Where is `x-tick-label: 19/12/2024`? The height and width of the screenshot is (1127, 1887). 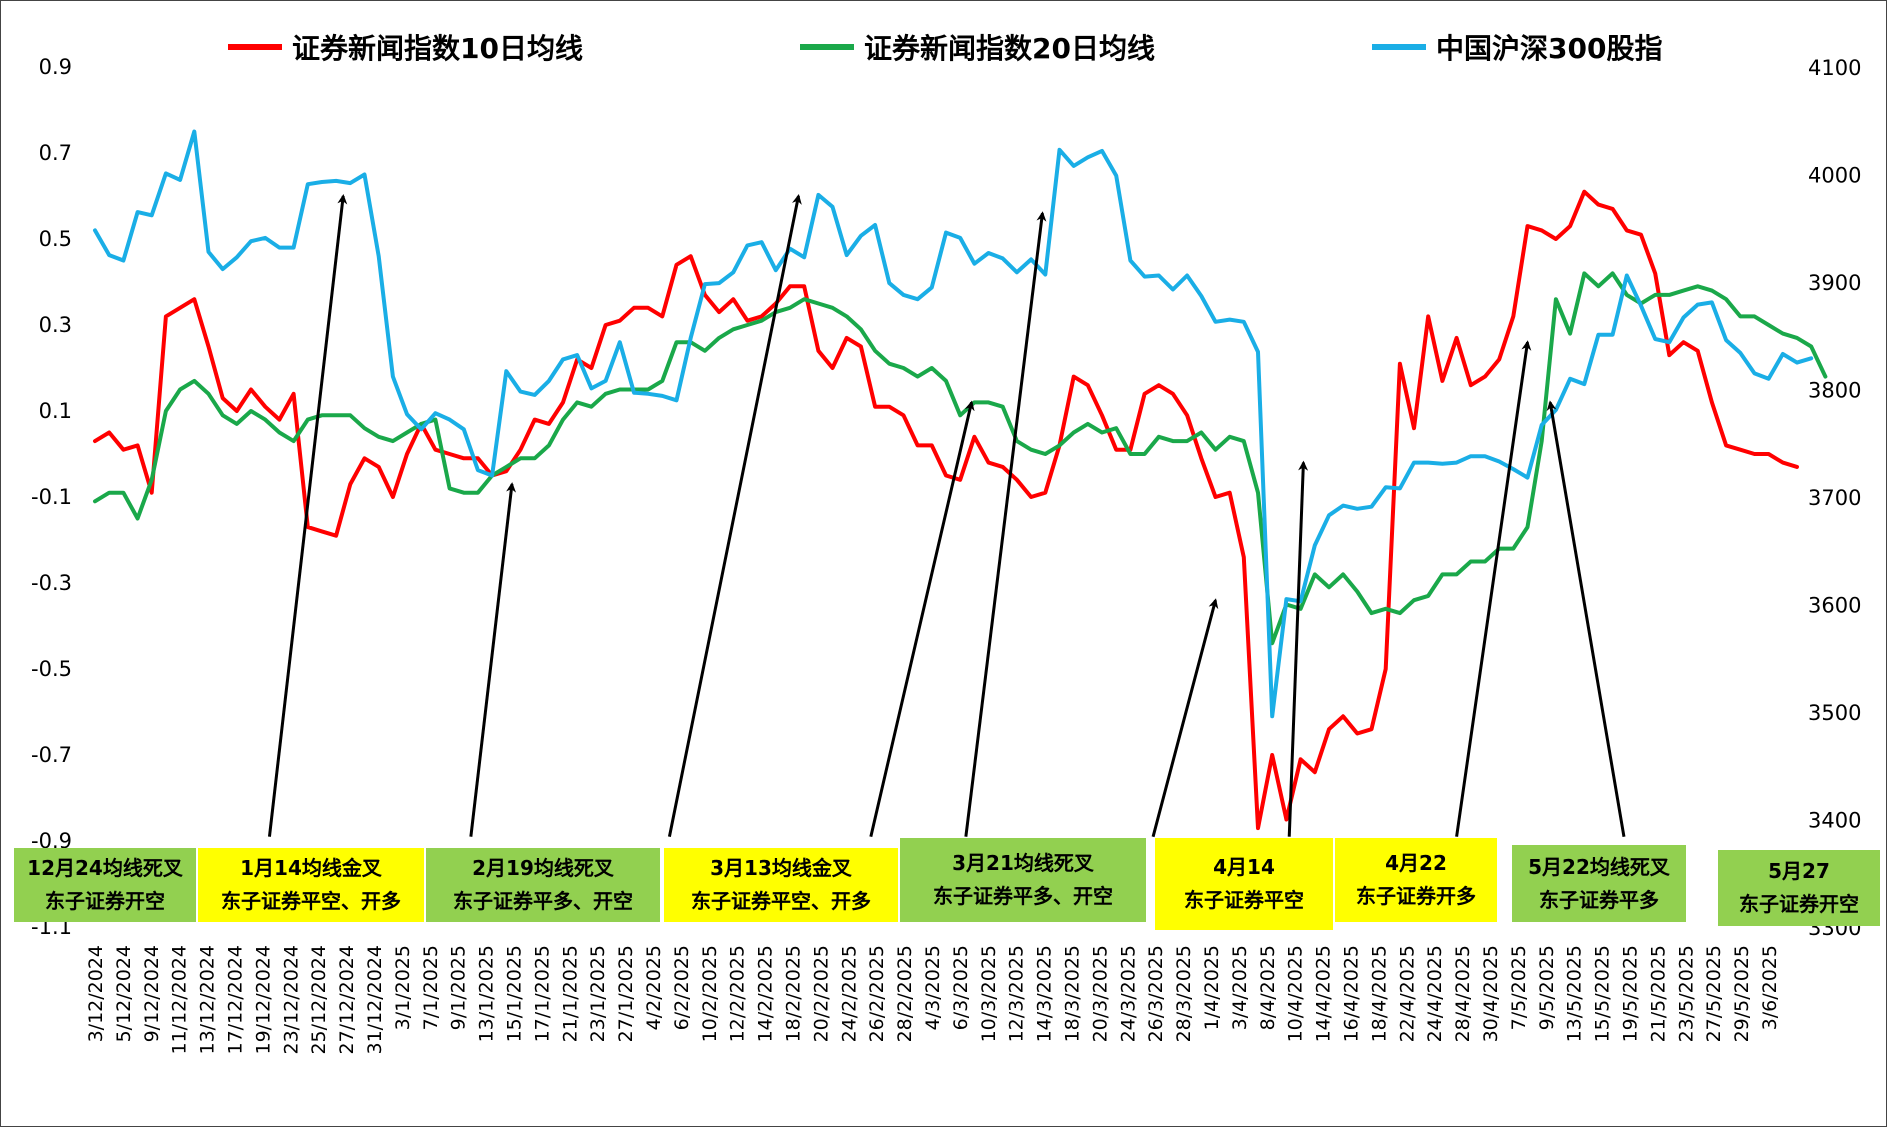 x-tick-label: 19/12/2024 is located at coordinates (263, 1000).